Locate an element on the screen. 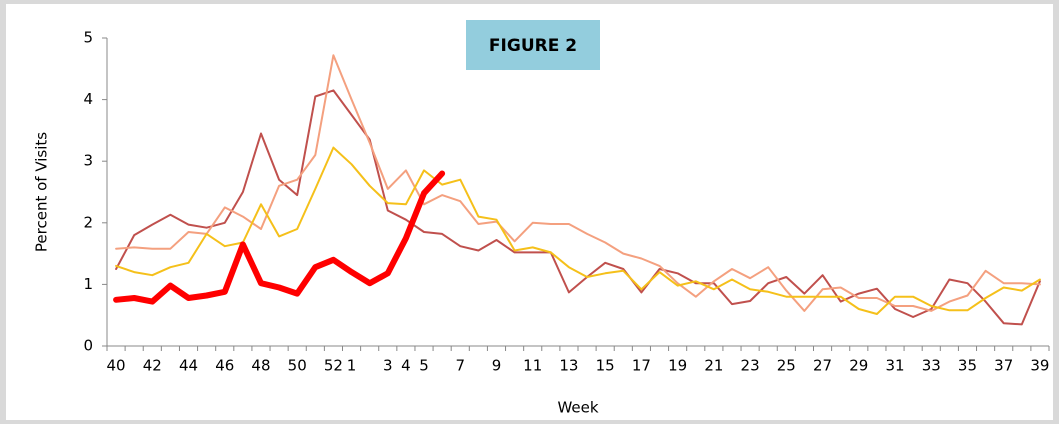 This screenshot has height=424, width=1059. x-tick-label: 7 is located at coordinates (460, 366).